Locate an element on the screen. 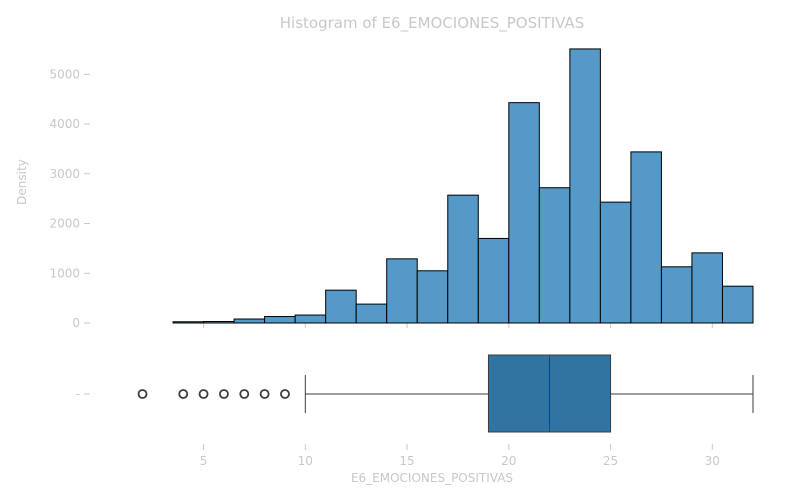 This screenshot has width=800, height=500. x-tick-label: 10 is located at coordinates (305, 461).